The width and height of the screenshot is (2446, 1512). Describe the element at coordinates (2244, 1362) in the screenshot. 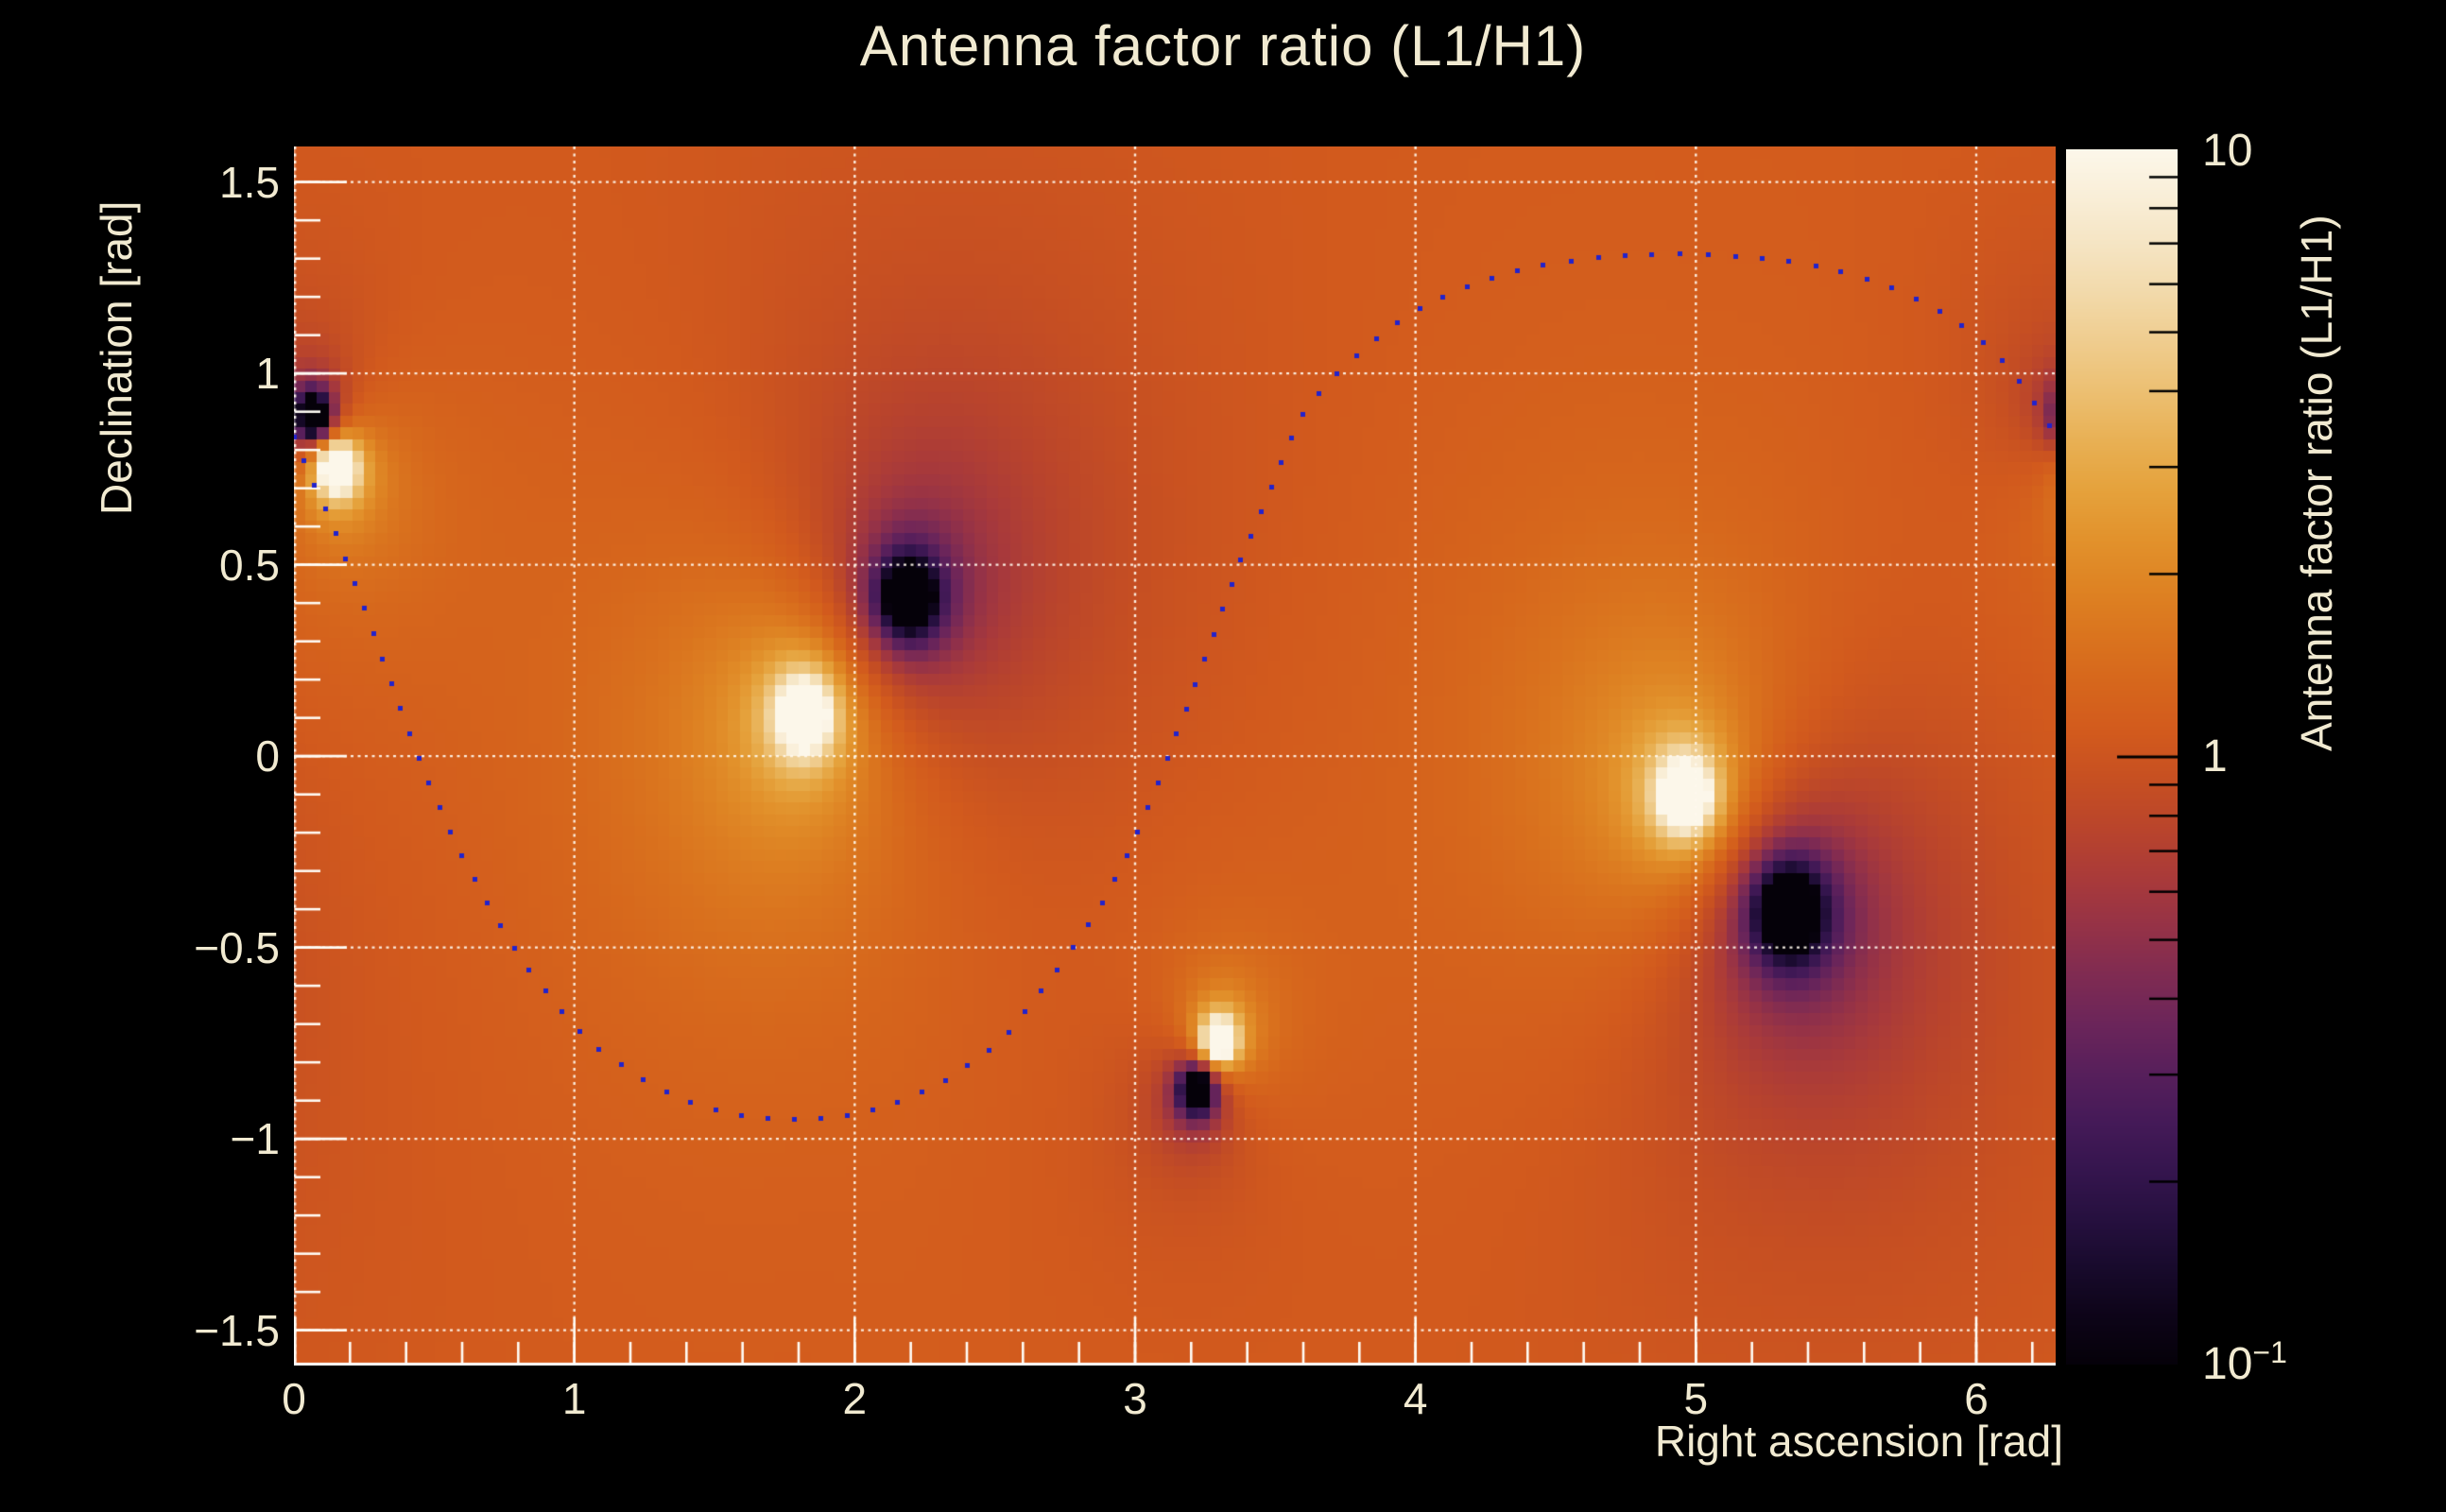

I see `colorbar-min-label: 10−1` at that location.